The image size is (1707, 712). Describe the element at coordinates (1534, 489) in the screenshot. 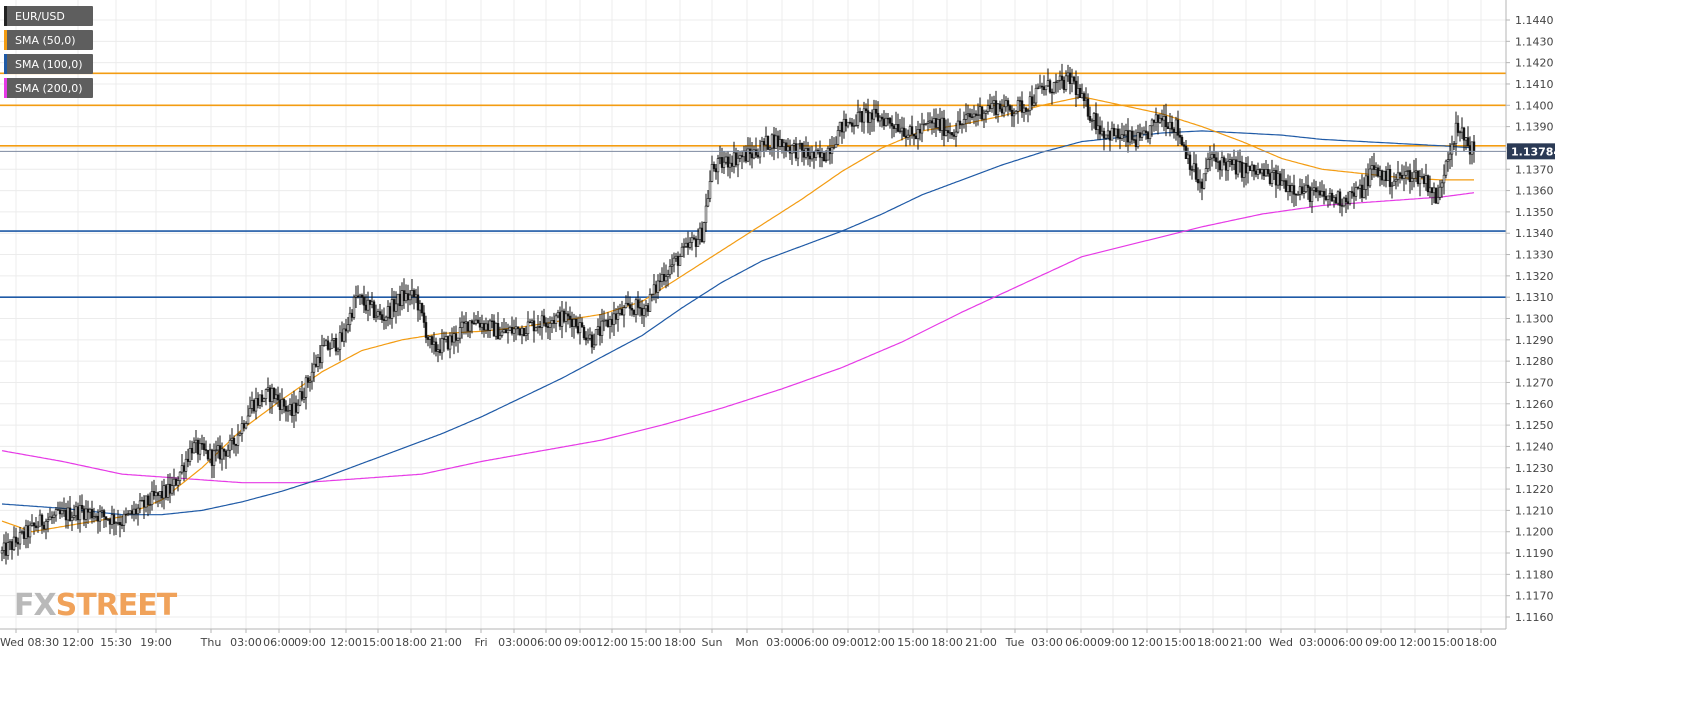

I see `y-tick-label: 1.1220` at that location.